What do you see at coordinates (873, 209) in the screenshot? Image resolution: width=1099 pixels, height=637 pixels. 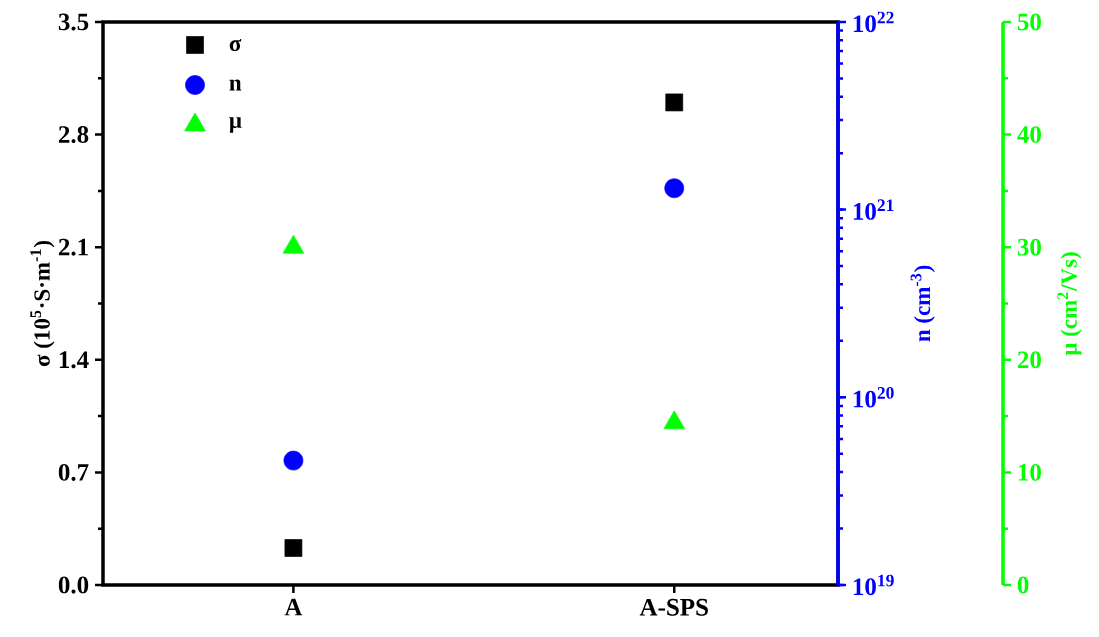 I see `y2-tick-label: 10$^{21}$` at bounding box center [873, 209].